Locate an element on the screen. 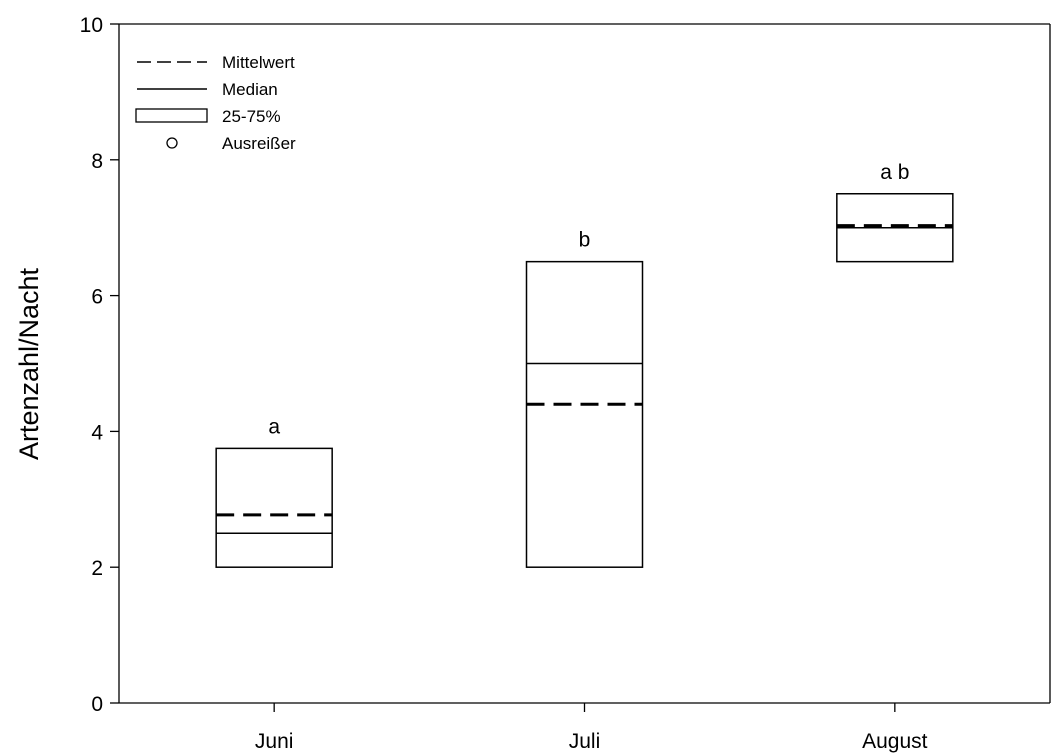  legend-label: Ausreißer is located at coordinates (259, 143).